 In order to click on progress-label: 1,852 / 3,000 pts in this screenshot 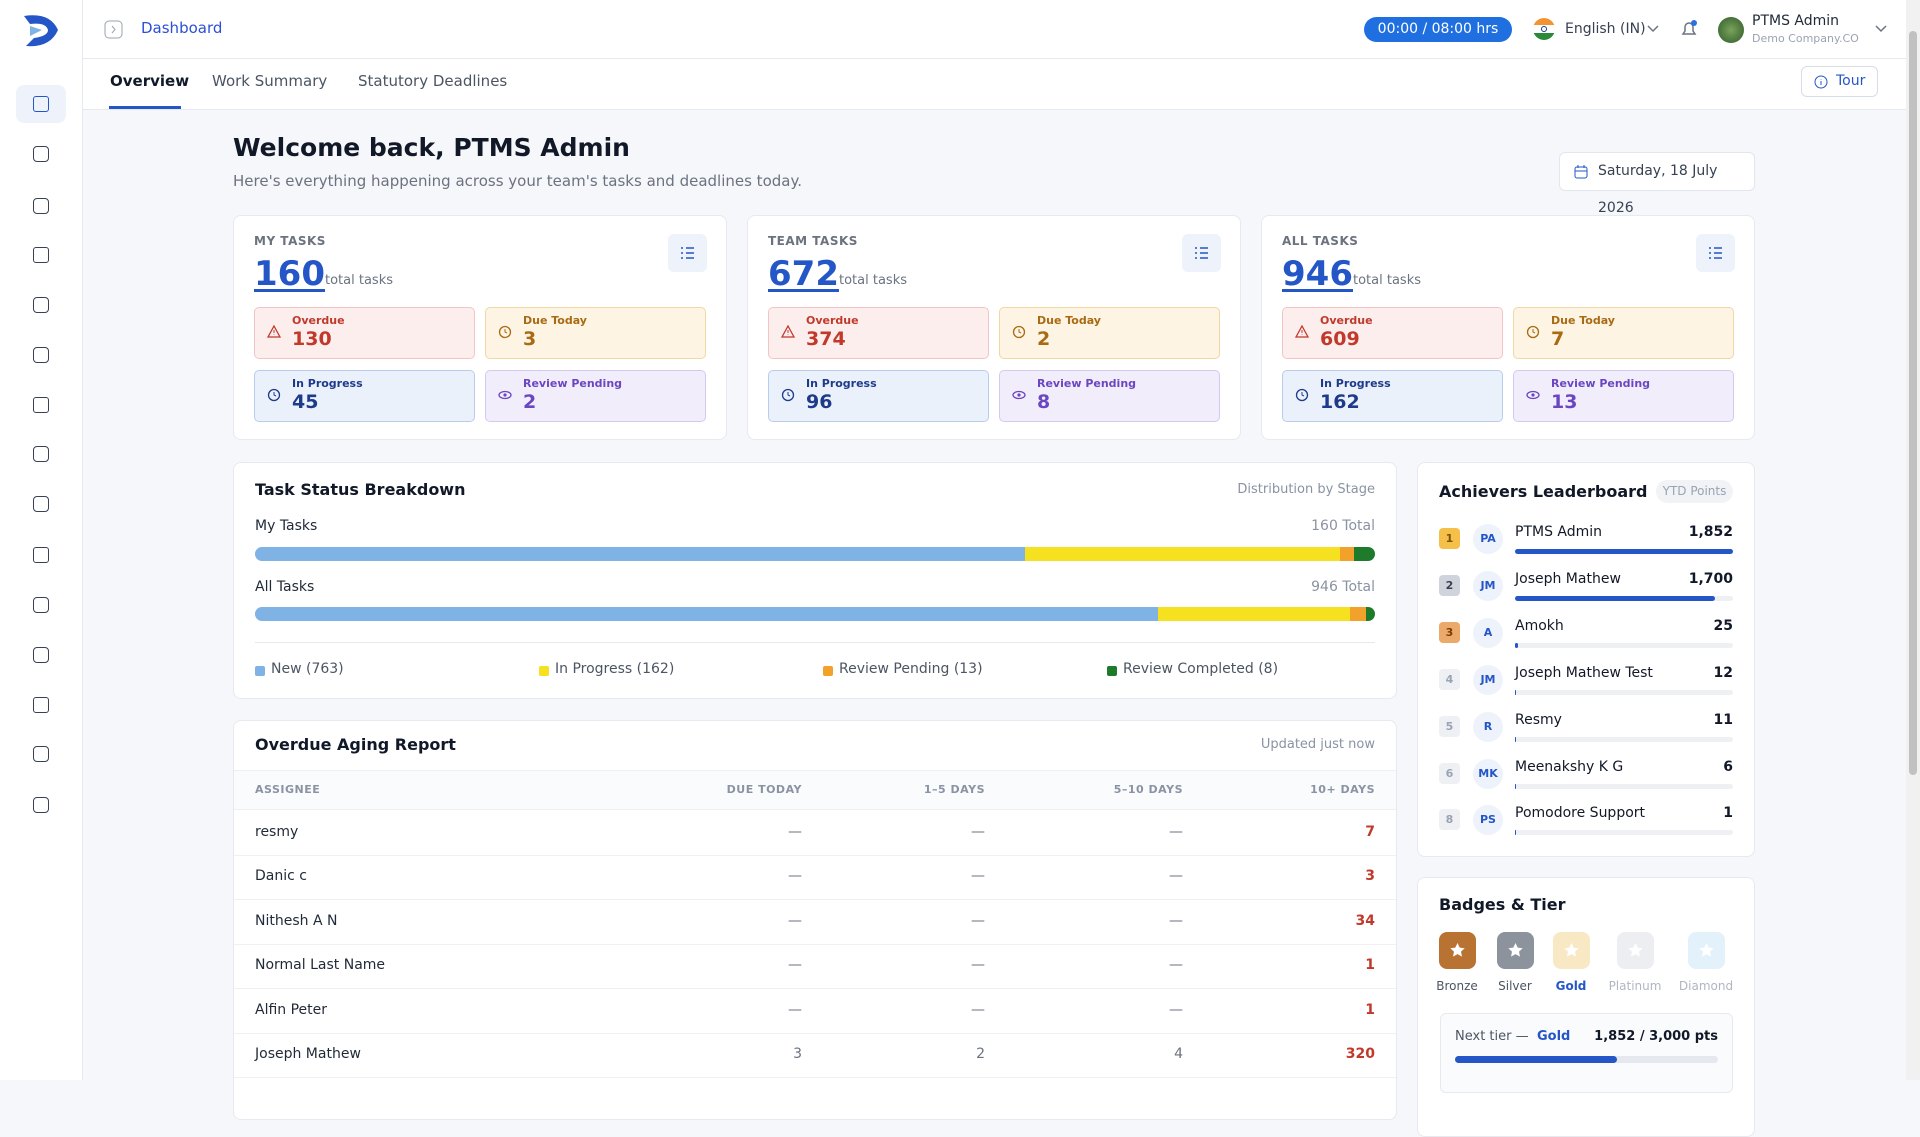, I will do `click(1656, 1036)`.